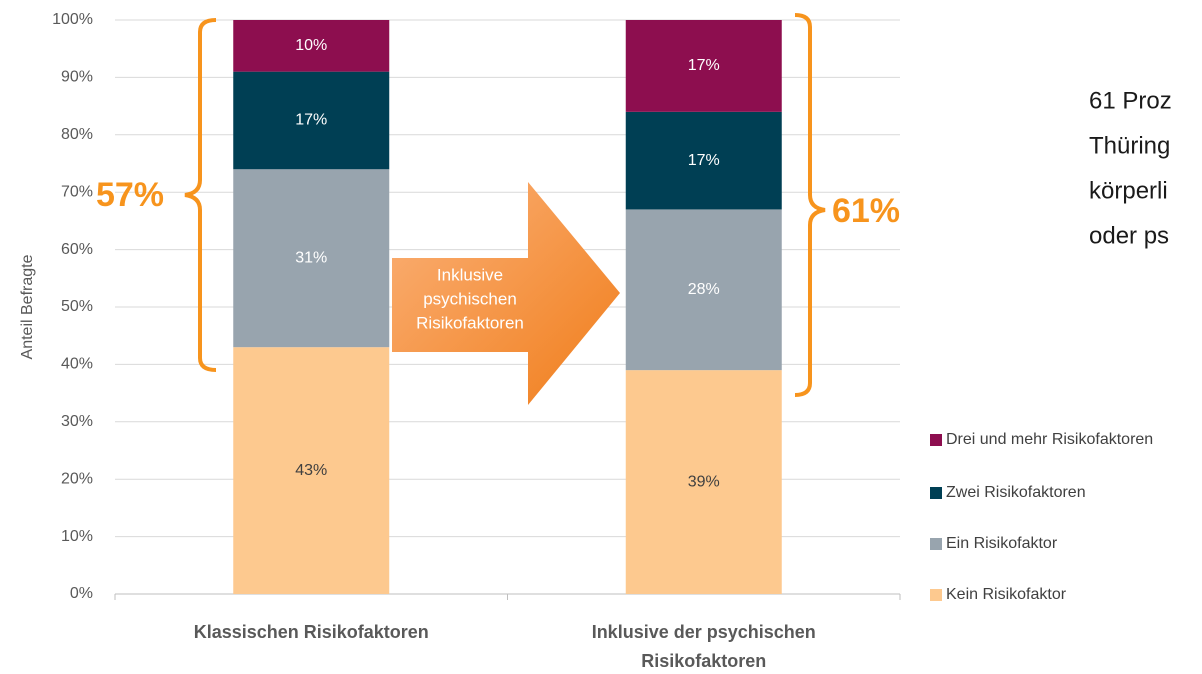 The height and width of the screenshot is (674, 1202). Describe the element at coordinates (470, 298) in the screenshot. I see `arrow-text: psychischen` at that location.